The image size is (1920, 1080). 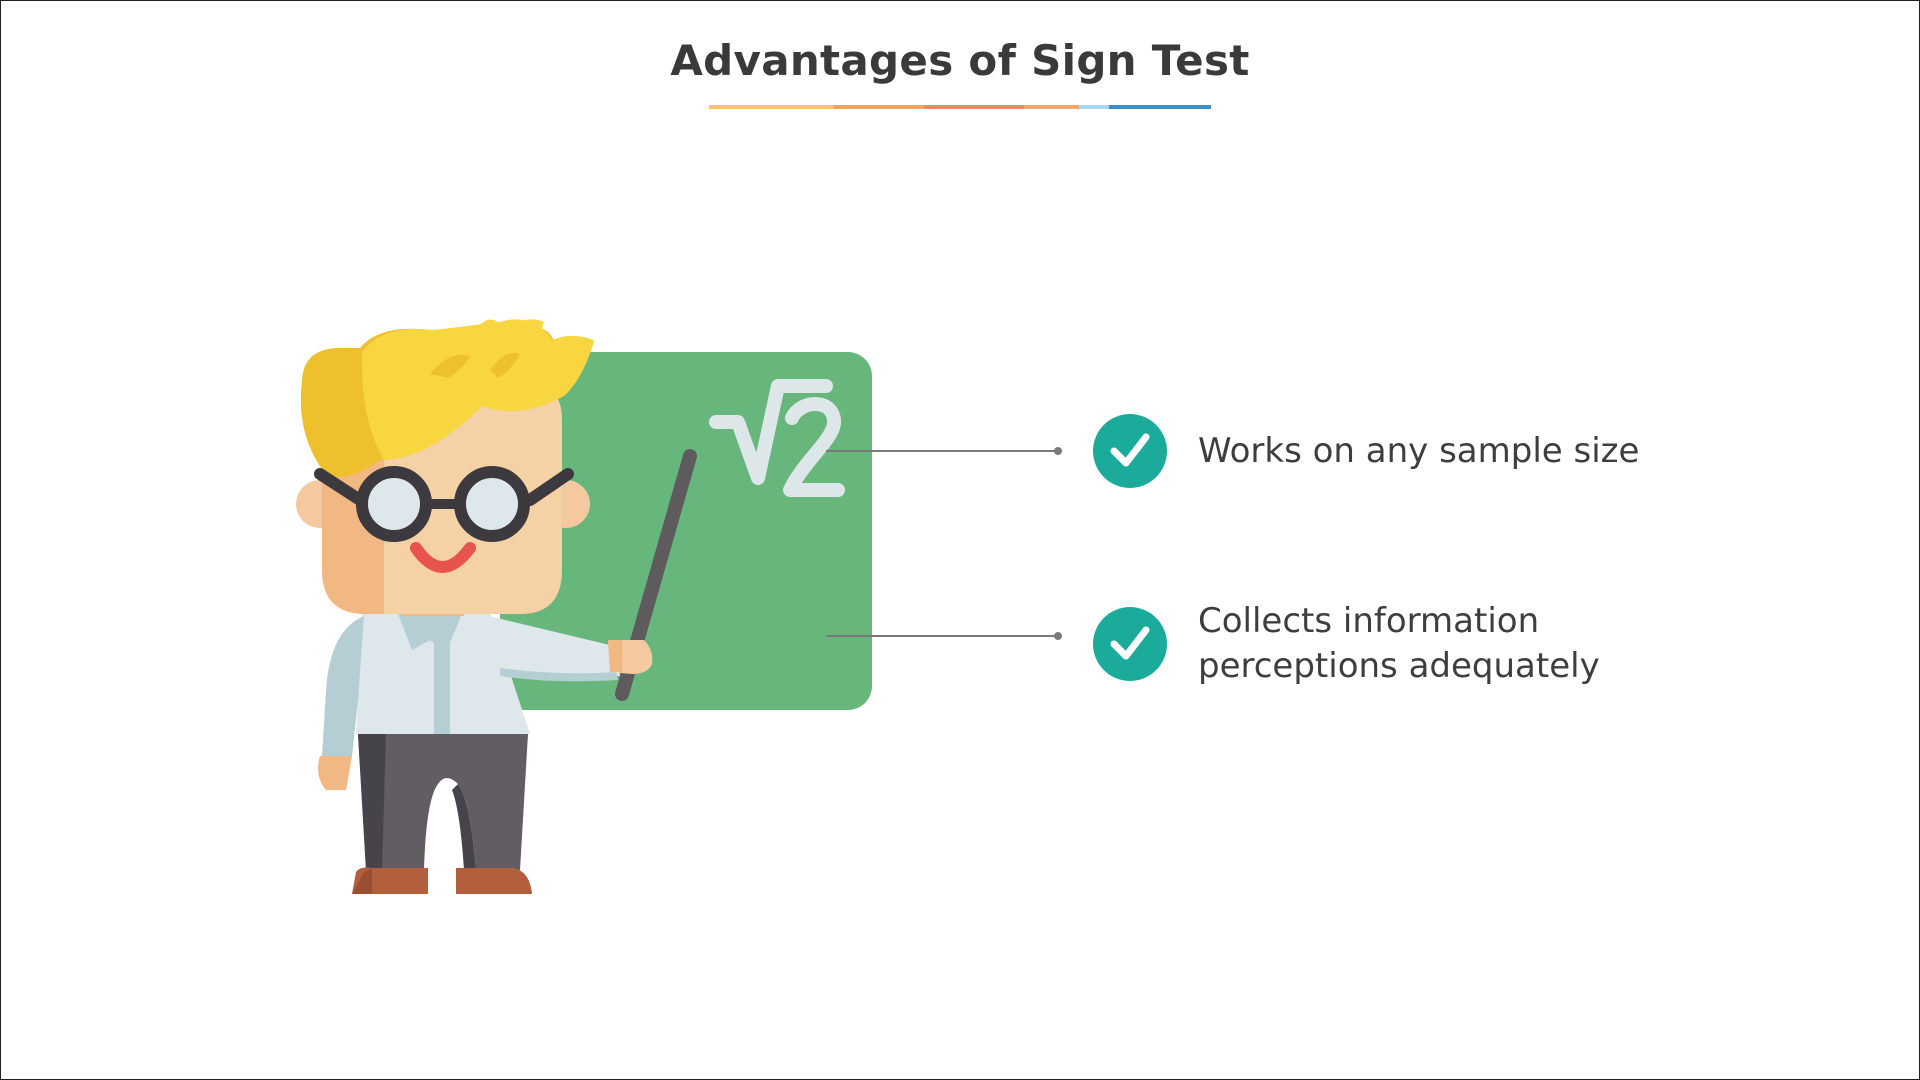 What do you see at coordinates (443, 557) in the screenshot?
I see `smile` at bounding box center [443, 557].